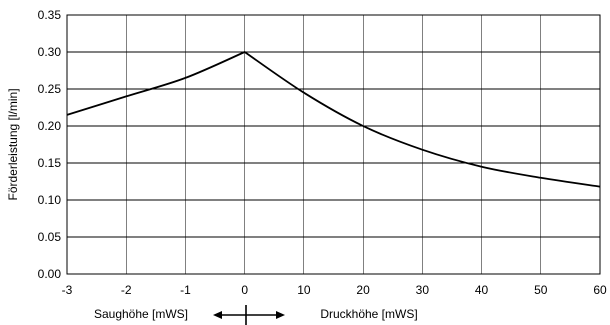 Image resolution: width=610 pixels, height=325 pixels. Describe the element at coordinates (50, 15) in the screenshot. I see `y-tick-label: 0.35` at that location.